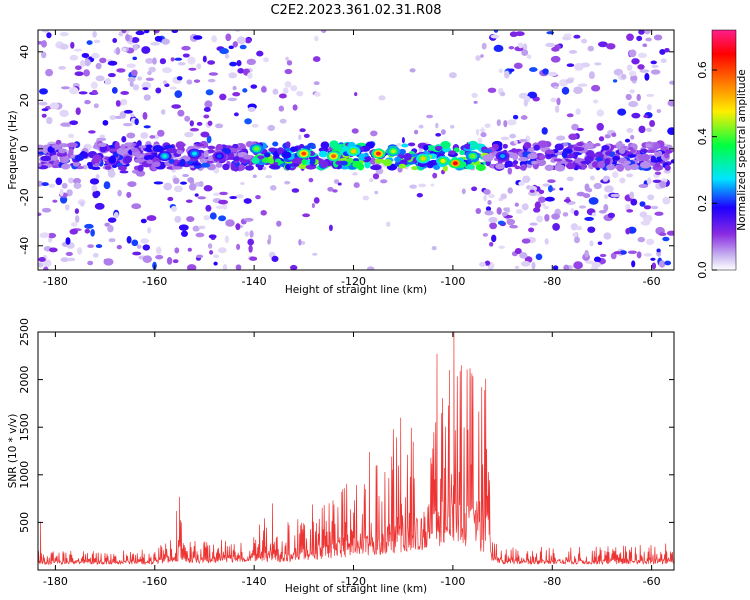 The width and height of the screenshot is (750, 600). I want to click on y-tick-label: 2000, so click(24, 380).